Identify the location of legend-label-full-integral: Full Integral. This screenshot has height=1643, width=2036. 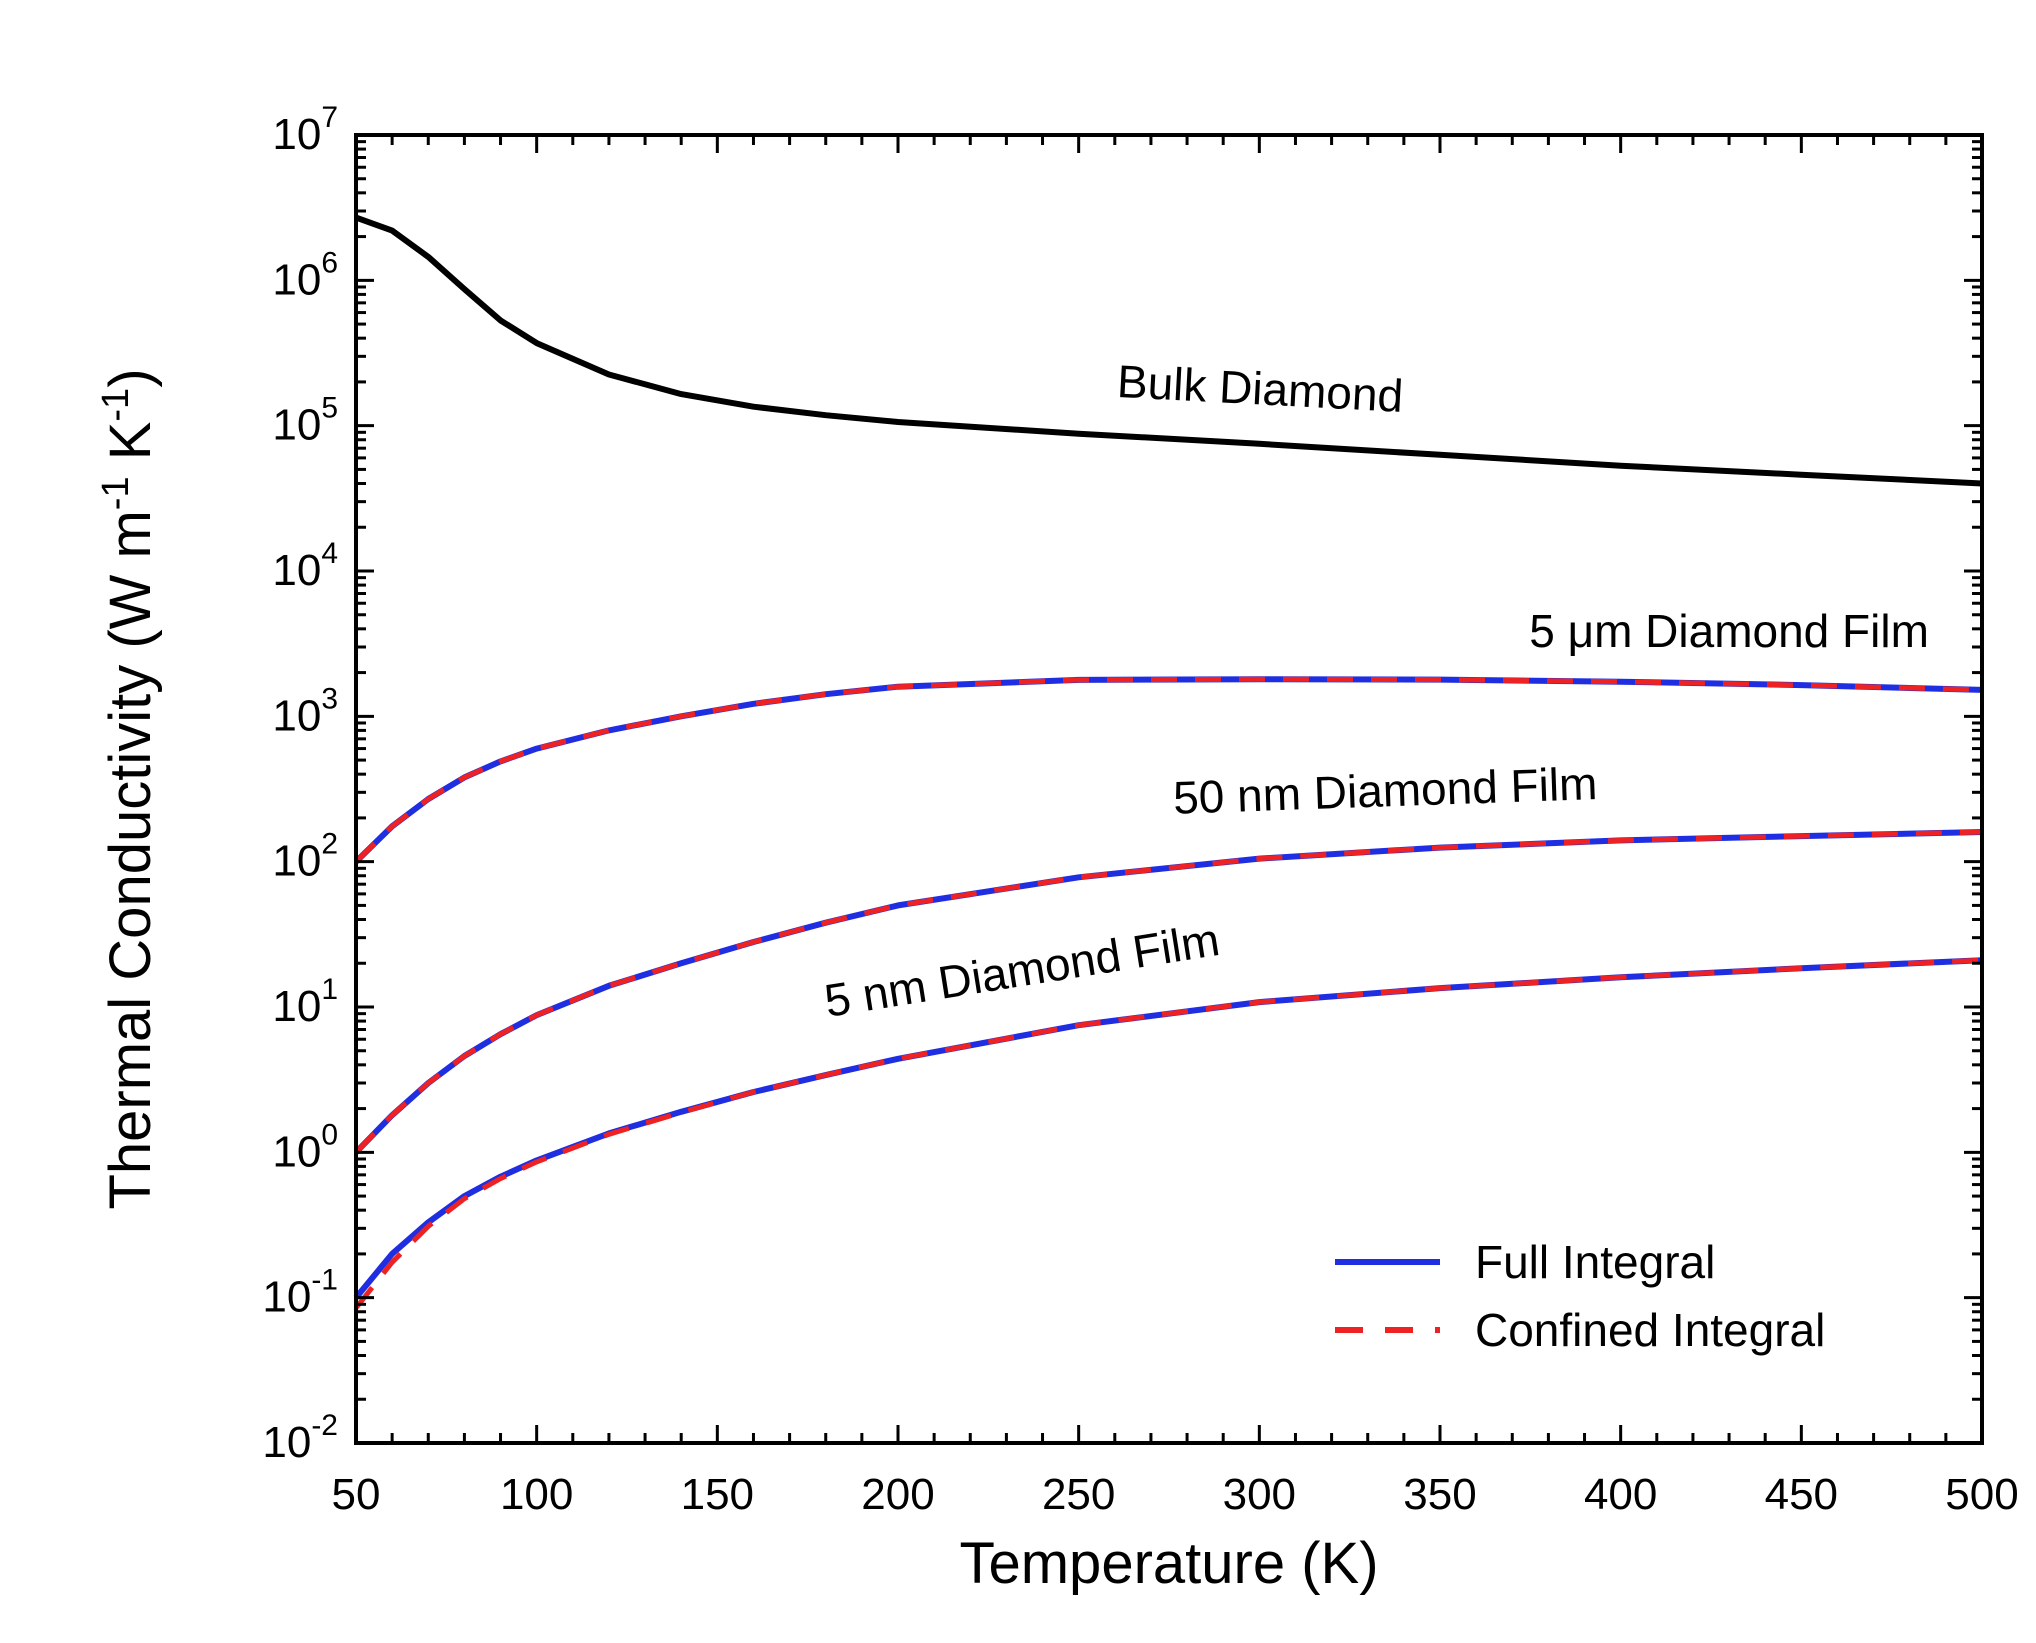
(1595, 1262).